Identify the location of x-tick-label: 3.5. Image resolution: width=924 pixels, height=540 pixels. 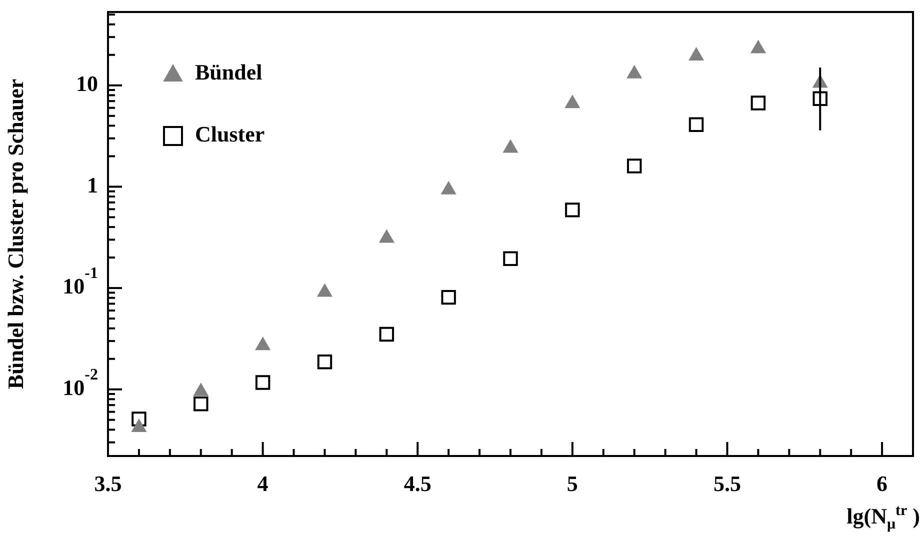
(108, 483).